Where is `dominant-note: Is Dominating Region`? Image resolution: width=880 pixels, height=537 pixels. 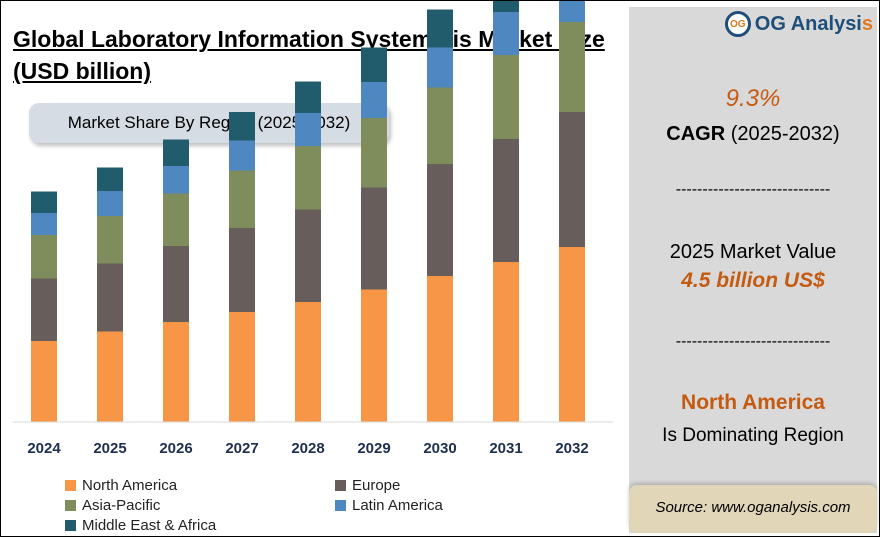 dominant-note: Is Dominating Region is located at coordinates (753, 435).